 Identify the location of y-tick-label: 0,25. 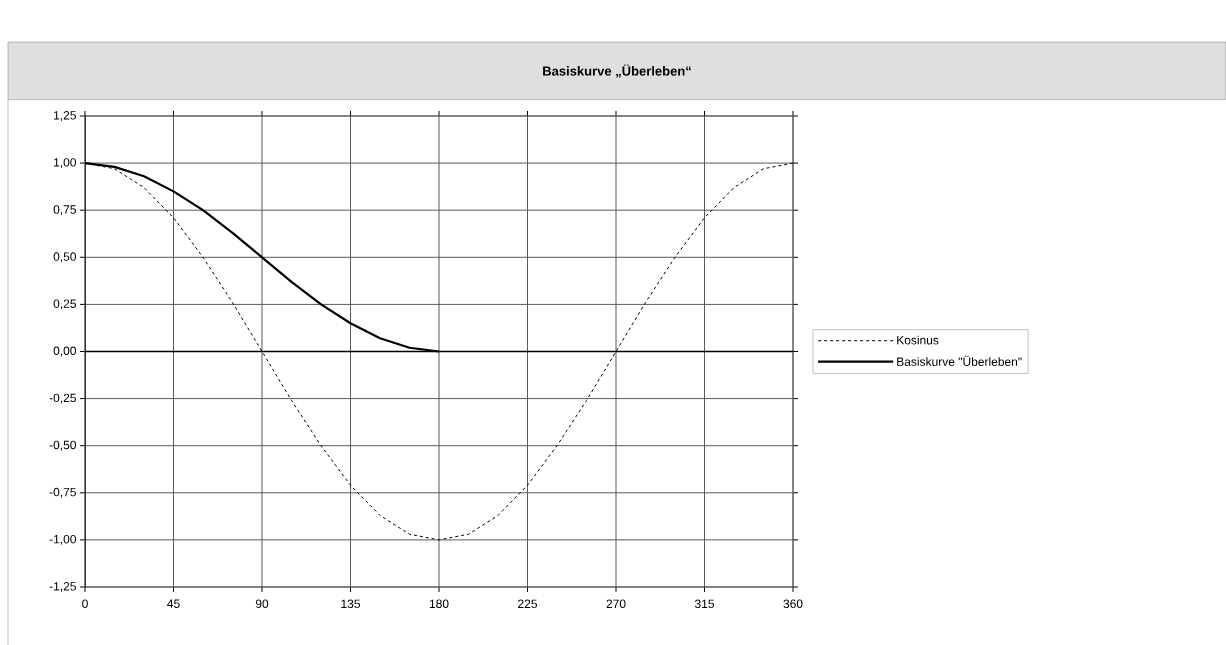
(64, 304).